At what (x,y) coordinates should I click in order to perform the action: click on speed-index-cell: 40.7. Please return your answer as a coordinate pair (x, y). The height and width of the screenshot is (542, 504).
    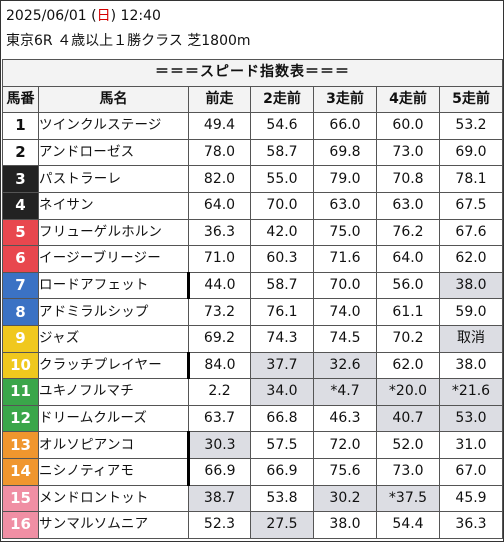
    Looking at the image, I should click on (408, 418).